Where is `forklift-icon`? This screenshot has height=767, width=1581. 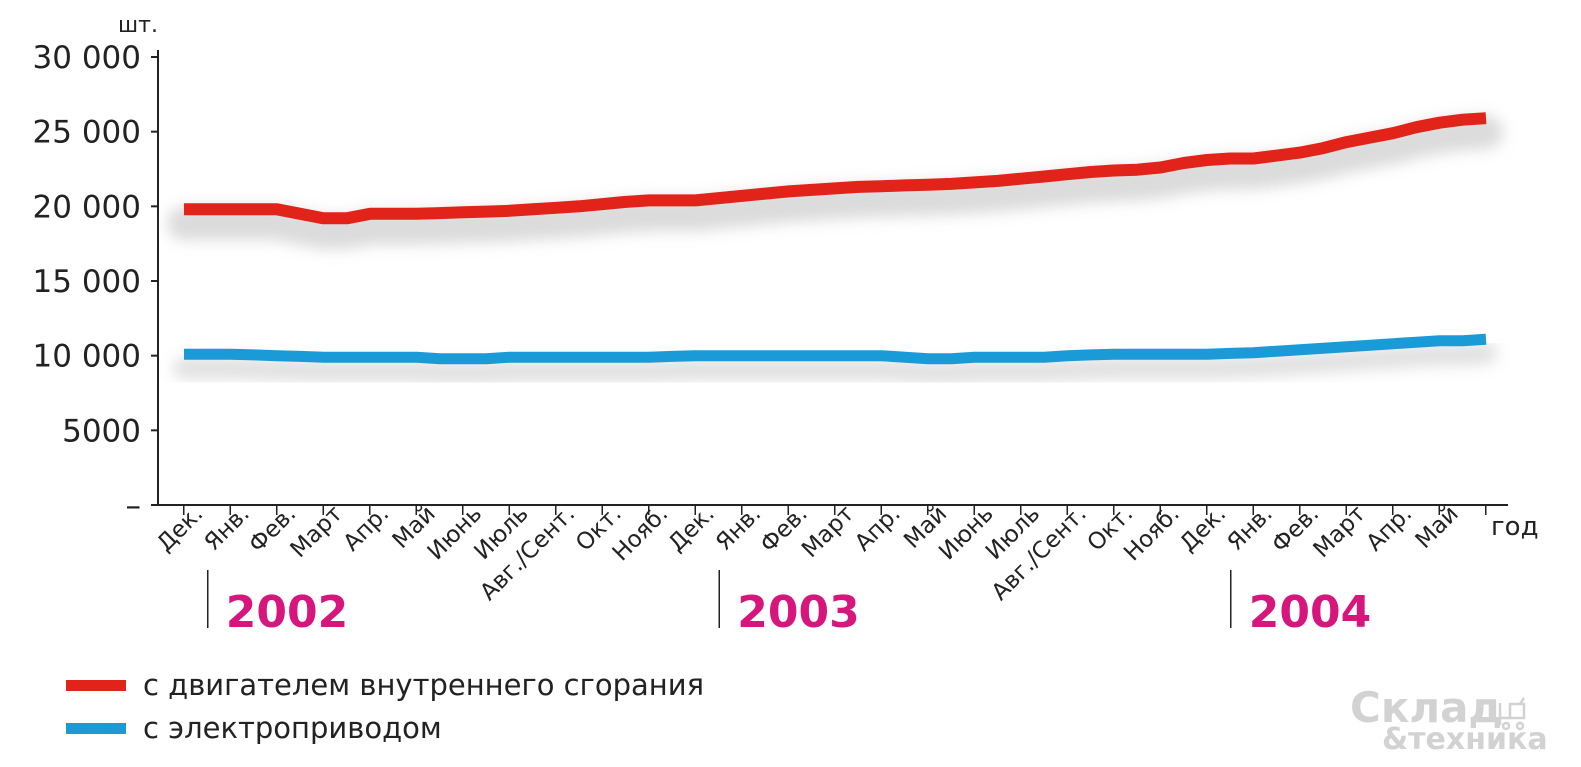 forklift-icon is located at coordinates (1512, 714).